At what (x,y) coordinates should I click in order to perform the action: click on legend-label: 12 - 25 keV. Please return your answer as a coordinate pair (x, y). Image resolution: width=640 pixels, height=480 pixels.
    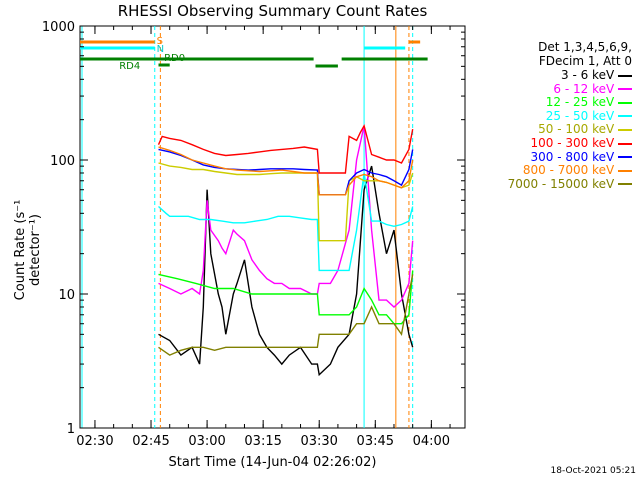
    Looking at the image, I should click on (581, 102).